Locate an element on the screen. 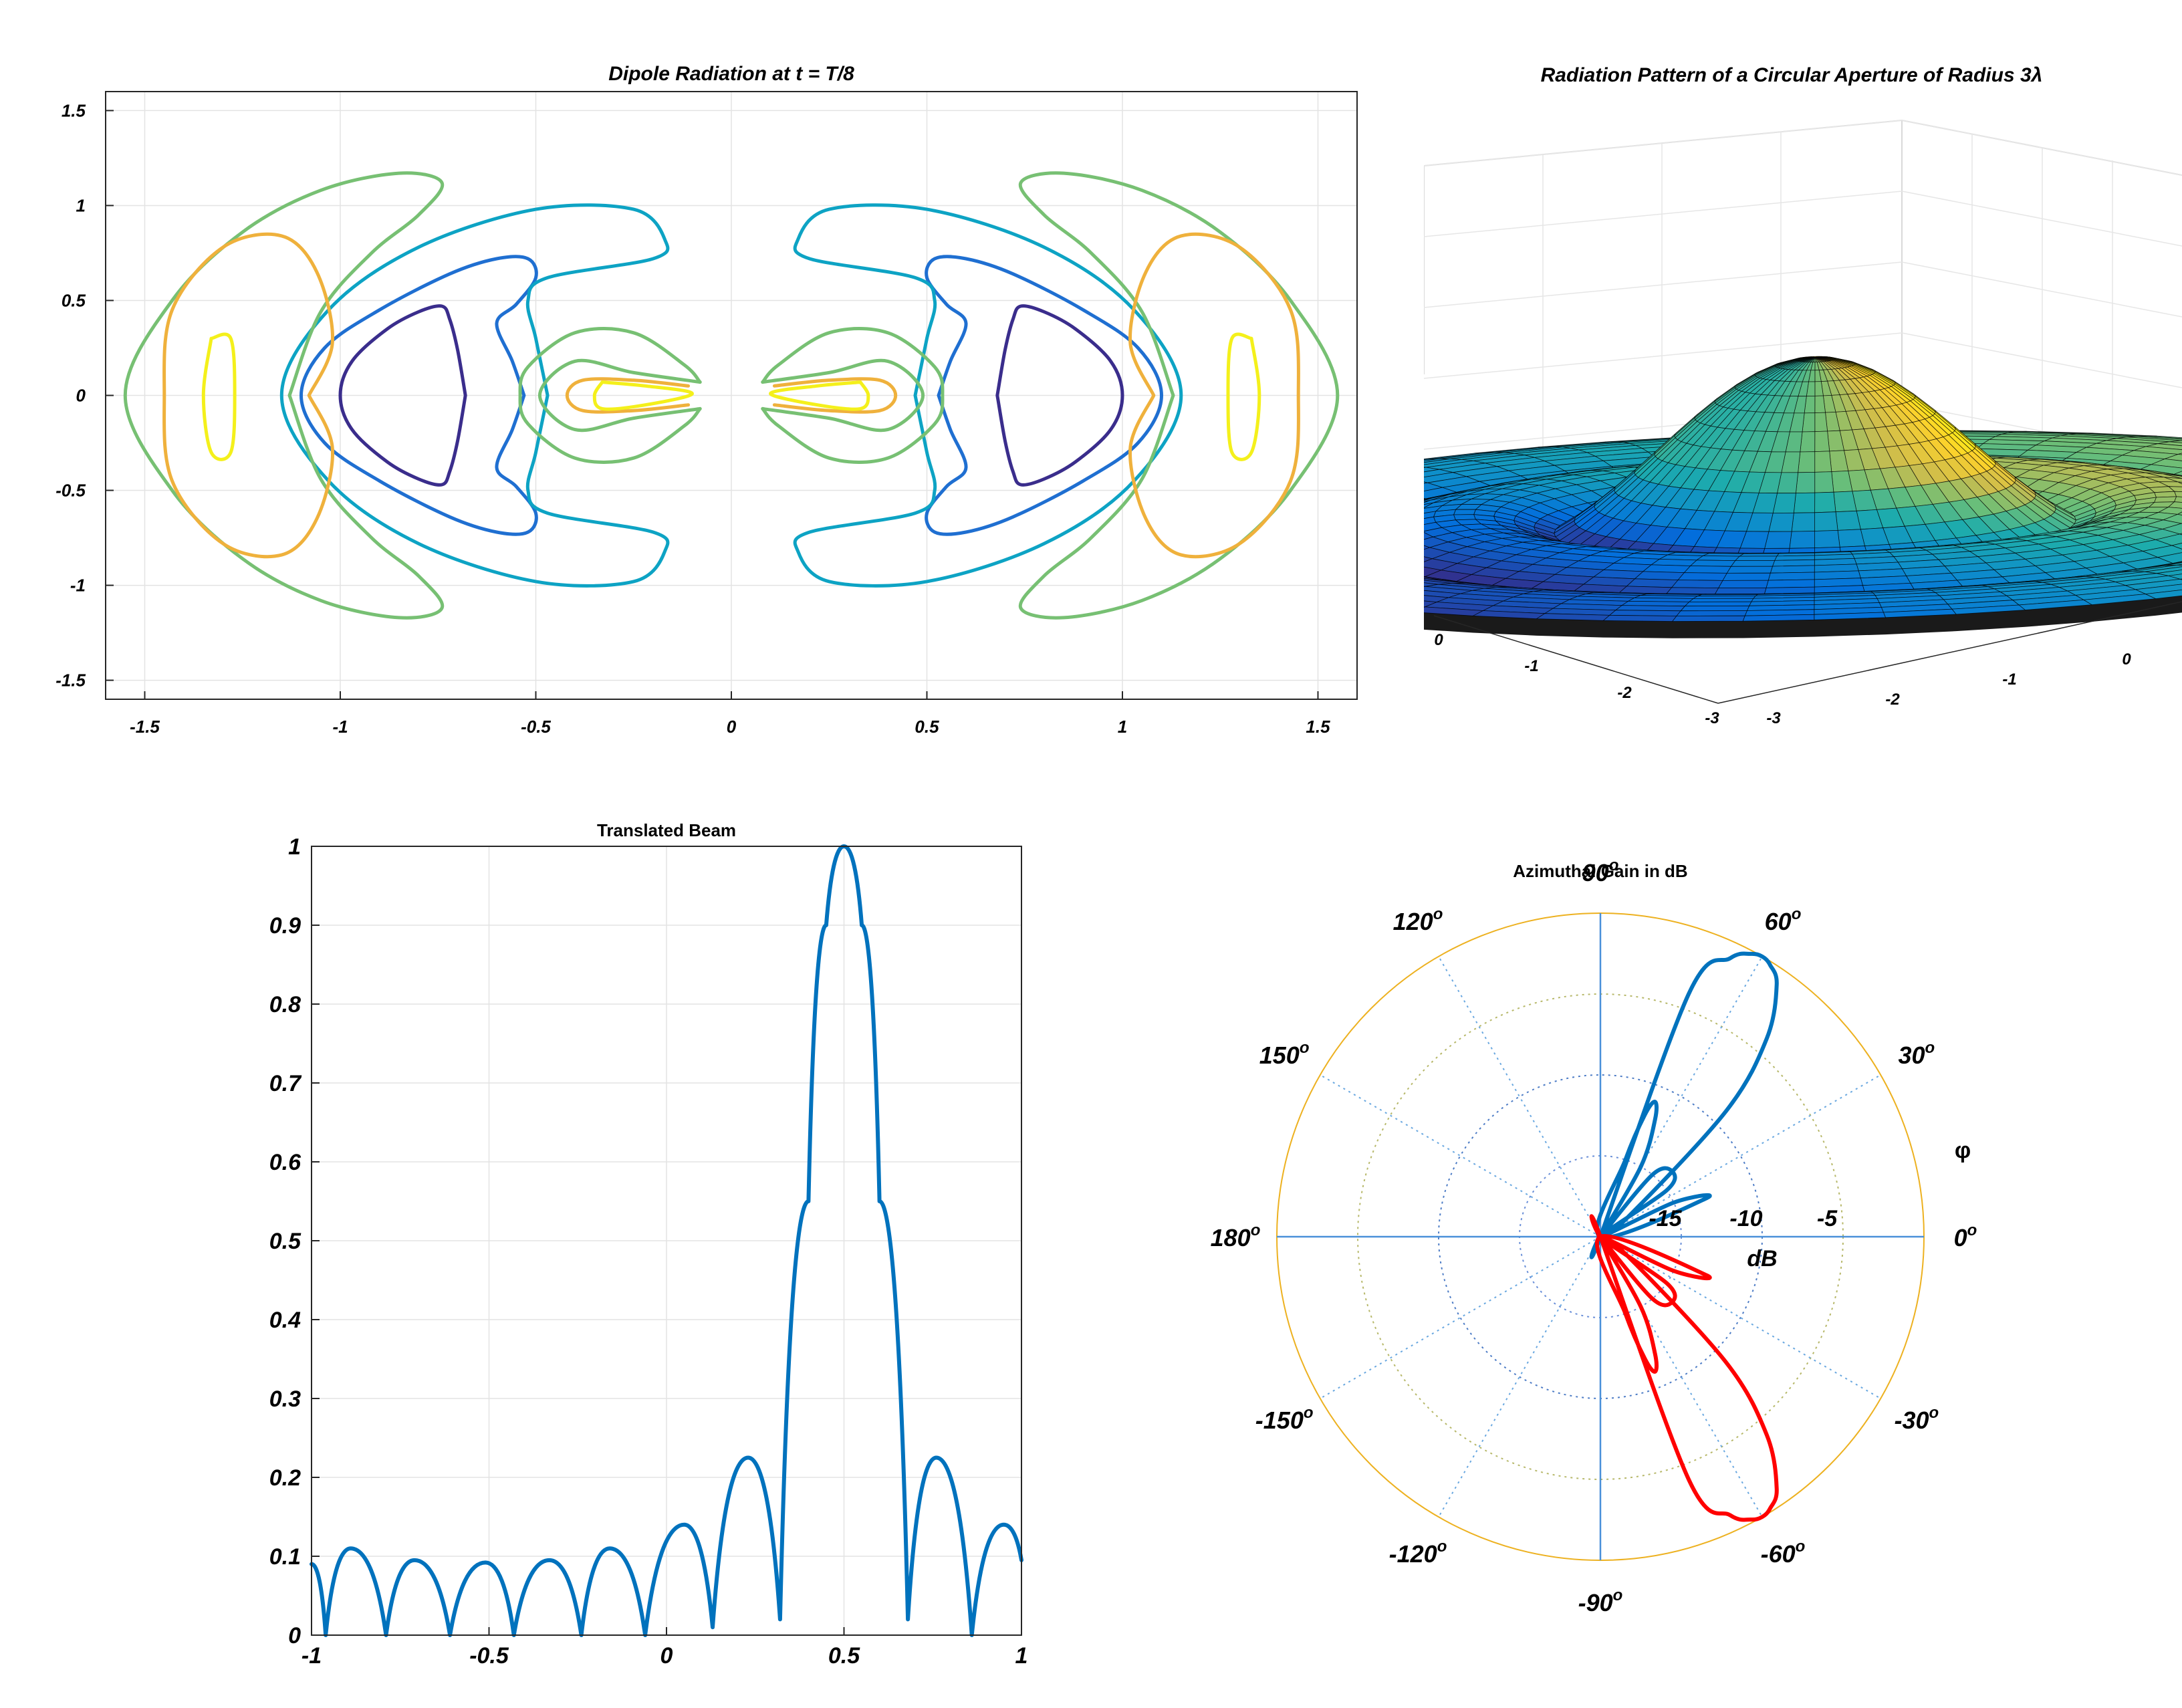 The image size is (2182, 1708). dipole-y-tick-label: 1 is located at coordinates (81, 205).